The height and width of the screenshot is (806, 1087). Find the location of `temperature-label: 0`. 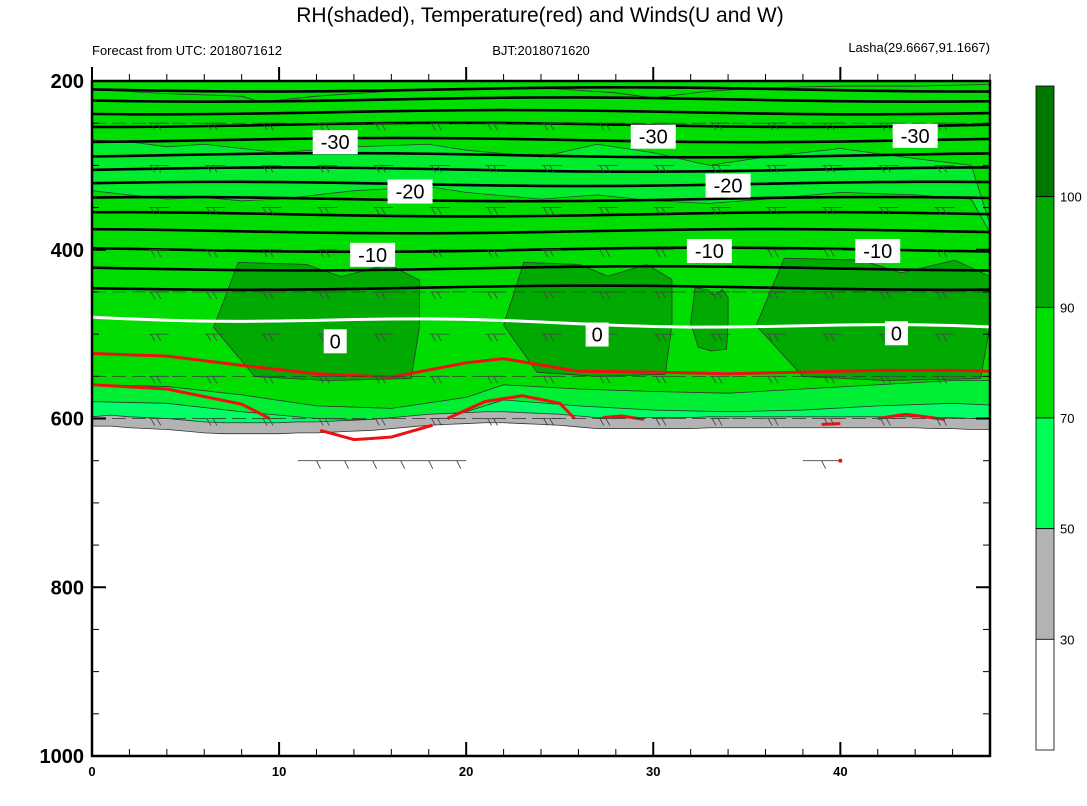

temperature-label: 0 is located at coordinates (597, 334).